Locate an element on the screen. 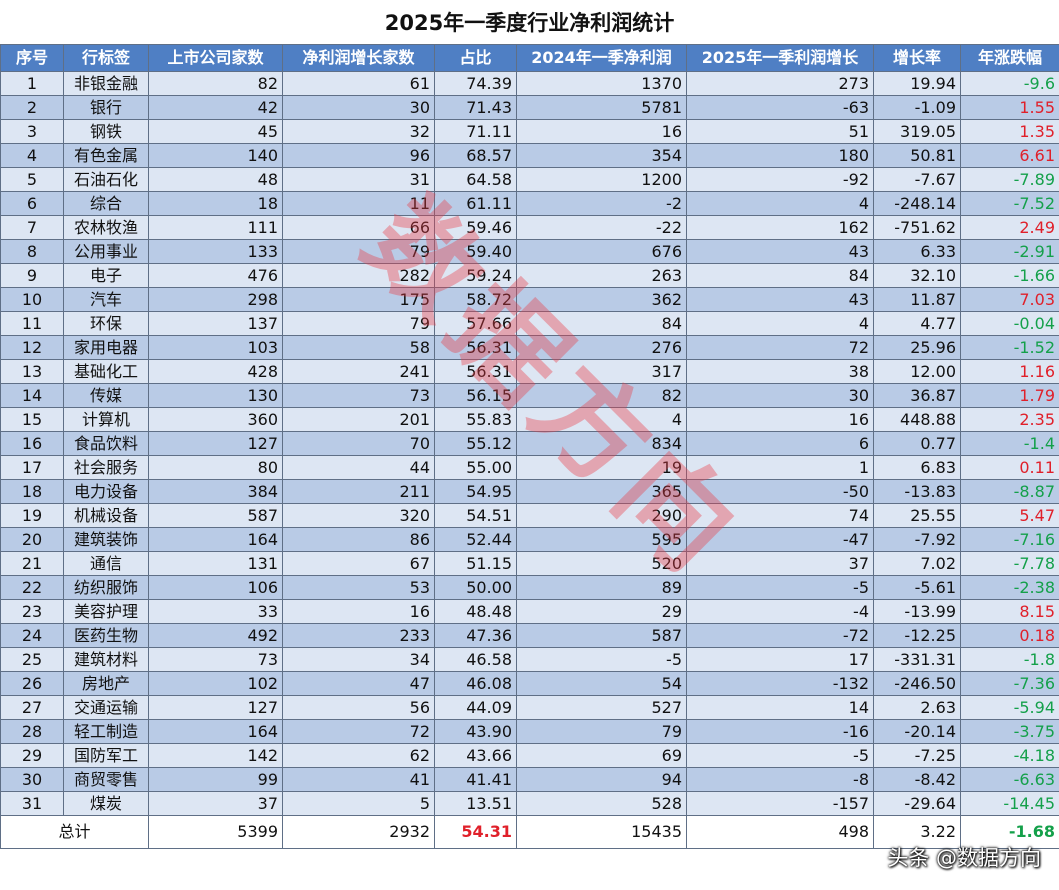 The height and width of the screenshot is (890, 1059). cell-growth-2025: 74 is located at coordinates (780, 515).